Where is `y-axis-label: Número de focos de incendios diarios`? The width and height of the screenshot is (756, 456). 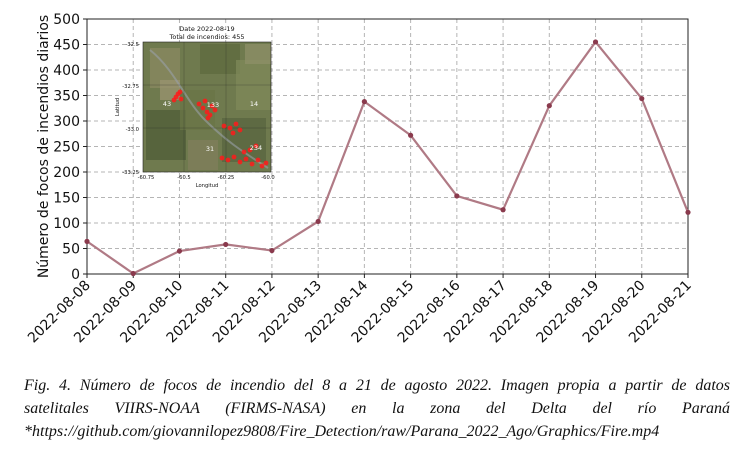
y-axis-label: Número de focos de incendios diarios is located at coordinates (44, 146).